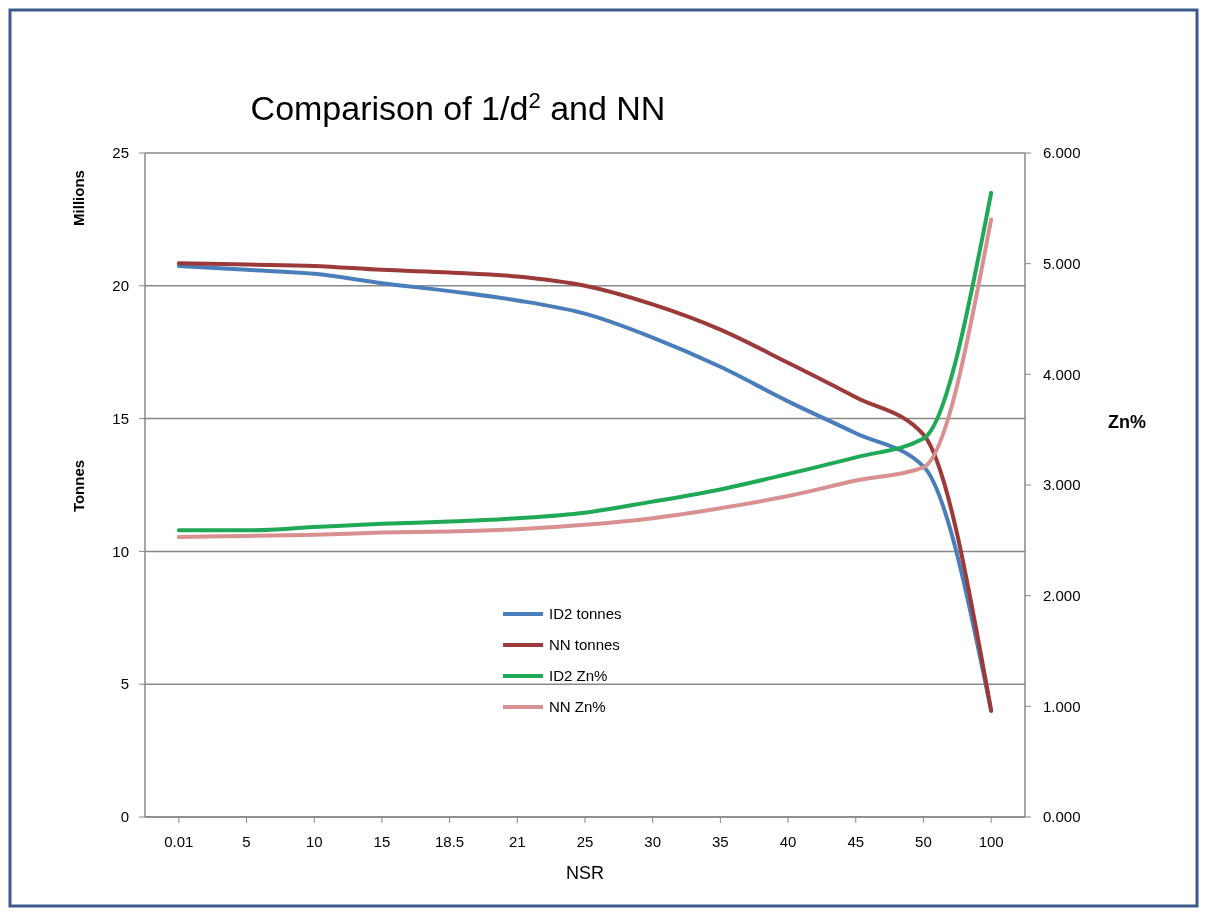 The width and height of the screenshot is (1207, 916). Describe the element at coordinates (1062, 706) in the screenshot. I see `y2-tick-label: 1.000` at that location.